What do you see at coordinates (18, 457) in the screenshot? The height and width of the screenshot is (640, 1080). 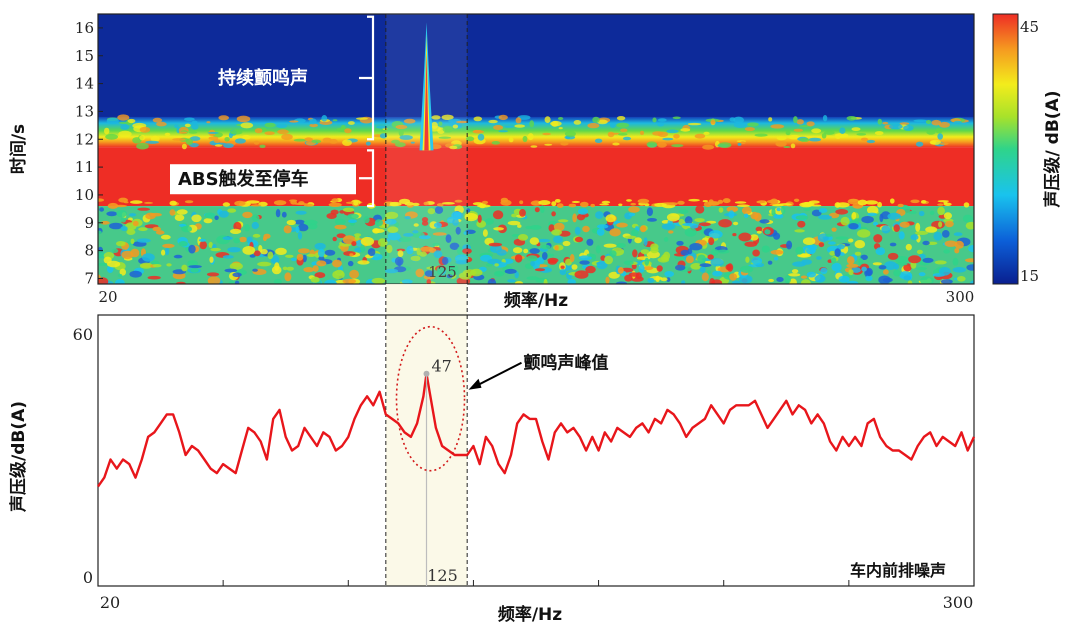 I see `line-y-axis-label: 声压级/dB(A)` at bounding box center [18, 457].